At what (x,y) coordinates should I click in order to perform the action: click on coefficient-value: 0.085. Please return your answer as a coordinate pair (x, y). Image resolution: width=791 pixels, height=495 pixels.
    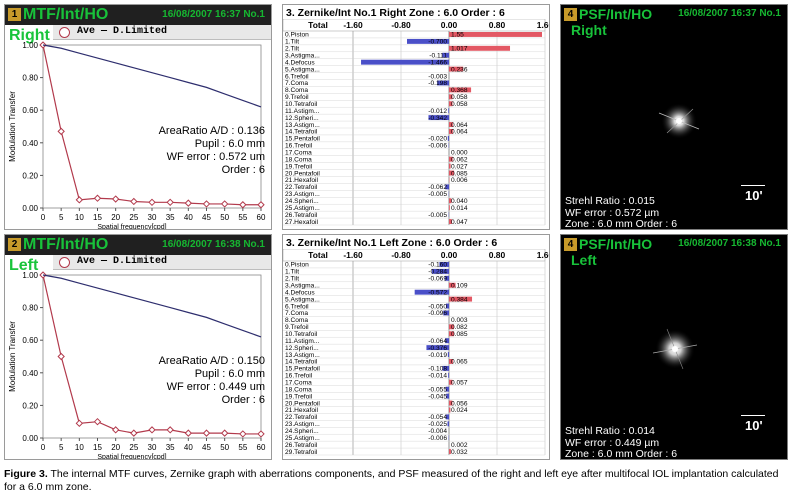
    Looking at the image, I should click on (459, 334).